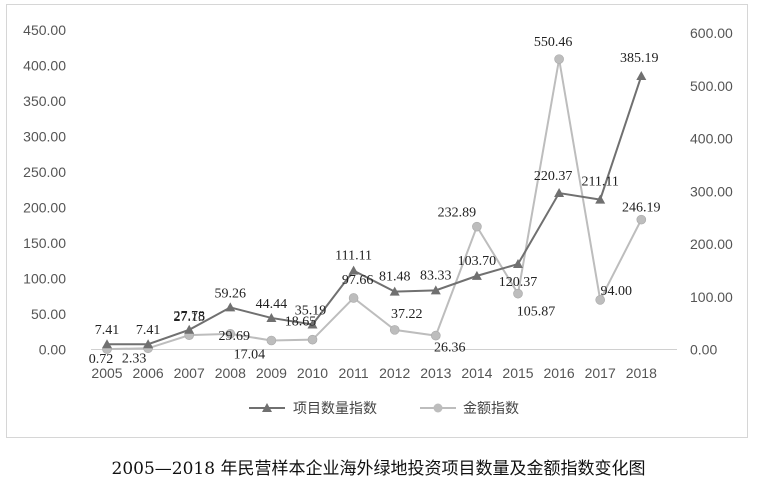 Image resolution: width=757 pixels, height=489 pixels. Describe the element at coordinates (378, 469) in the screenshot. I see `figure-caption: 2005—2018 年民营样本企业海外绿地投资项目数量及金额指数变化图` at that location.